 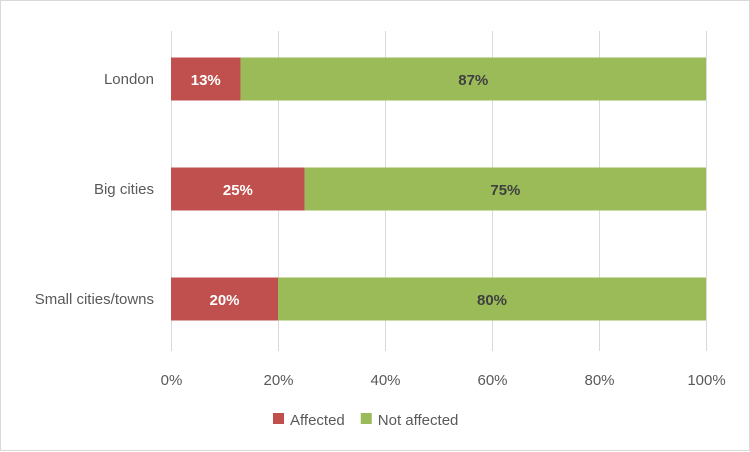 I want to click on data-label: 80%, so click(x=492, y=300).